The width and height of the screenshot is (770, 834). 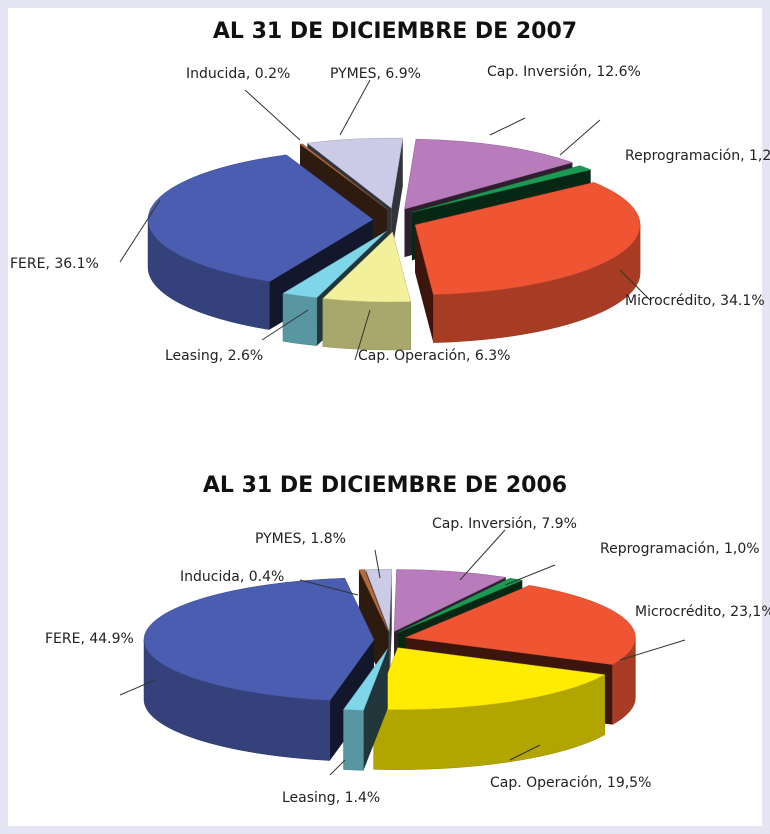 I want to click on slice-label: Inducida, 0.4%, so click(x=232, y=577).